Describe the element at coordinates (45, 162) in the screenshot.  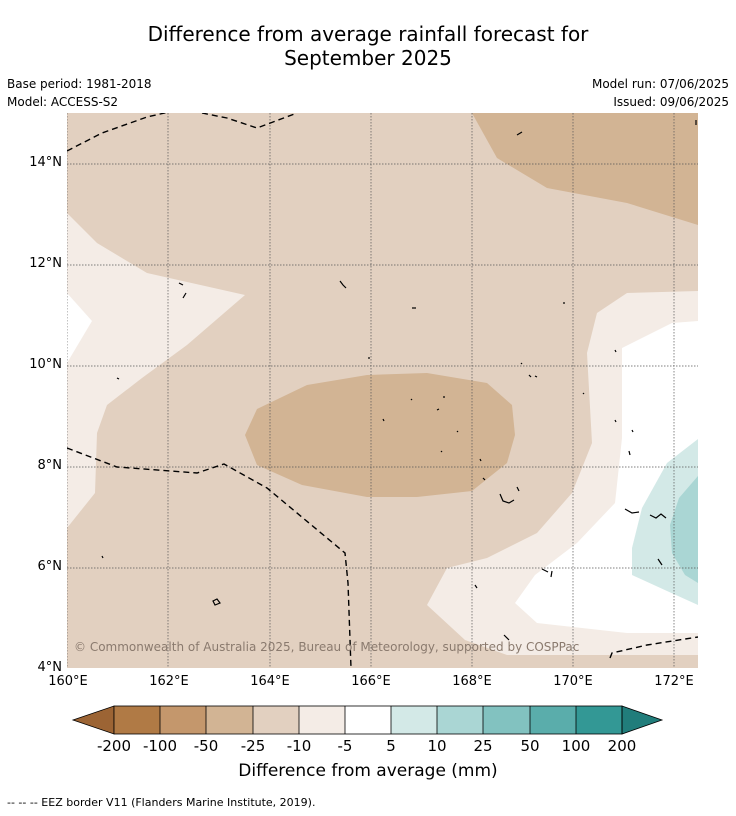
I see `lat-label-14: 14°N` at that location.